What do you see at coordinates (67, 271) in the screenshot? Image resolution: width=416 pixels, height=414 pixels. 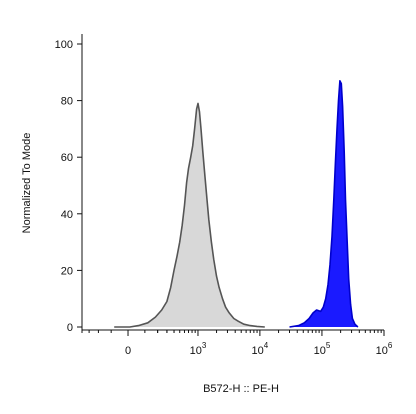 I see `y-tick-label: 20` at bounding box center [67, 271].